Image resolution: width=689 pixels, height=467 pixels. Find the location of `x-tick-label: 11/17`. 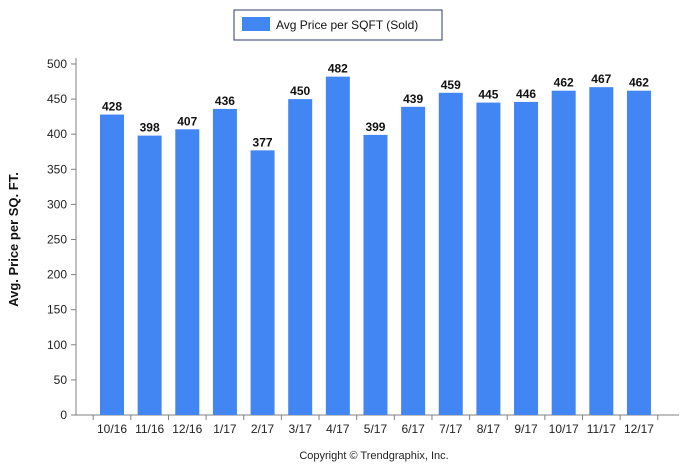

x-tick-label: 11/17 is located at coordinates (601, 429).